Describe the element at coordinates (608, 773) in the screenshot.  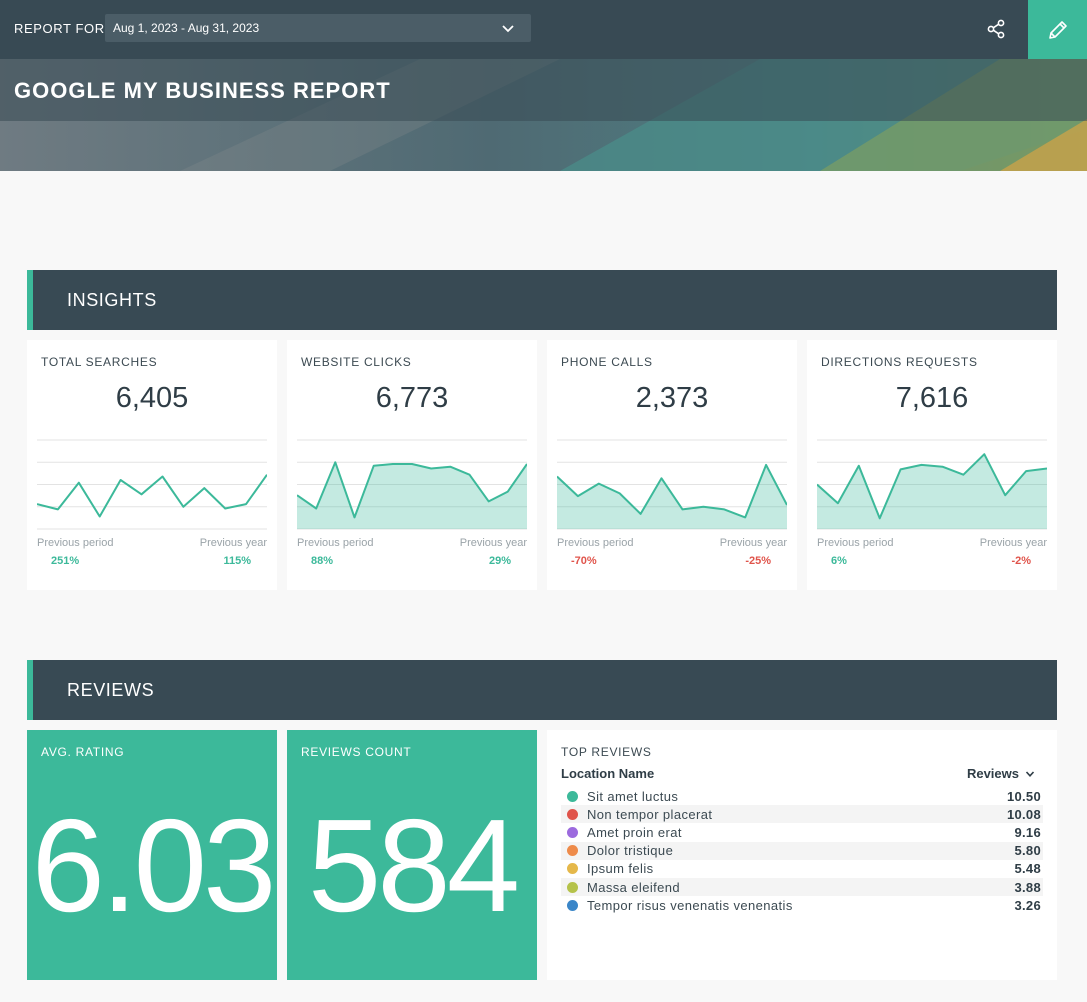
I see `location-name-column-header: Location Name` at that location.